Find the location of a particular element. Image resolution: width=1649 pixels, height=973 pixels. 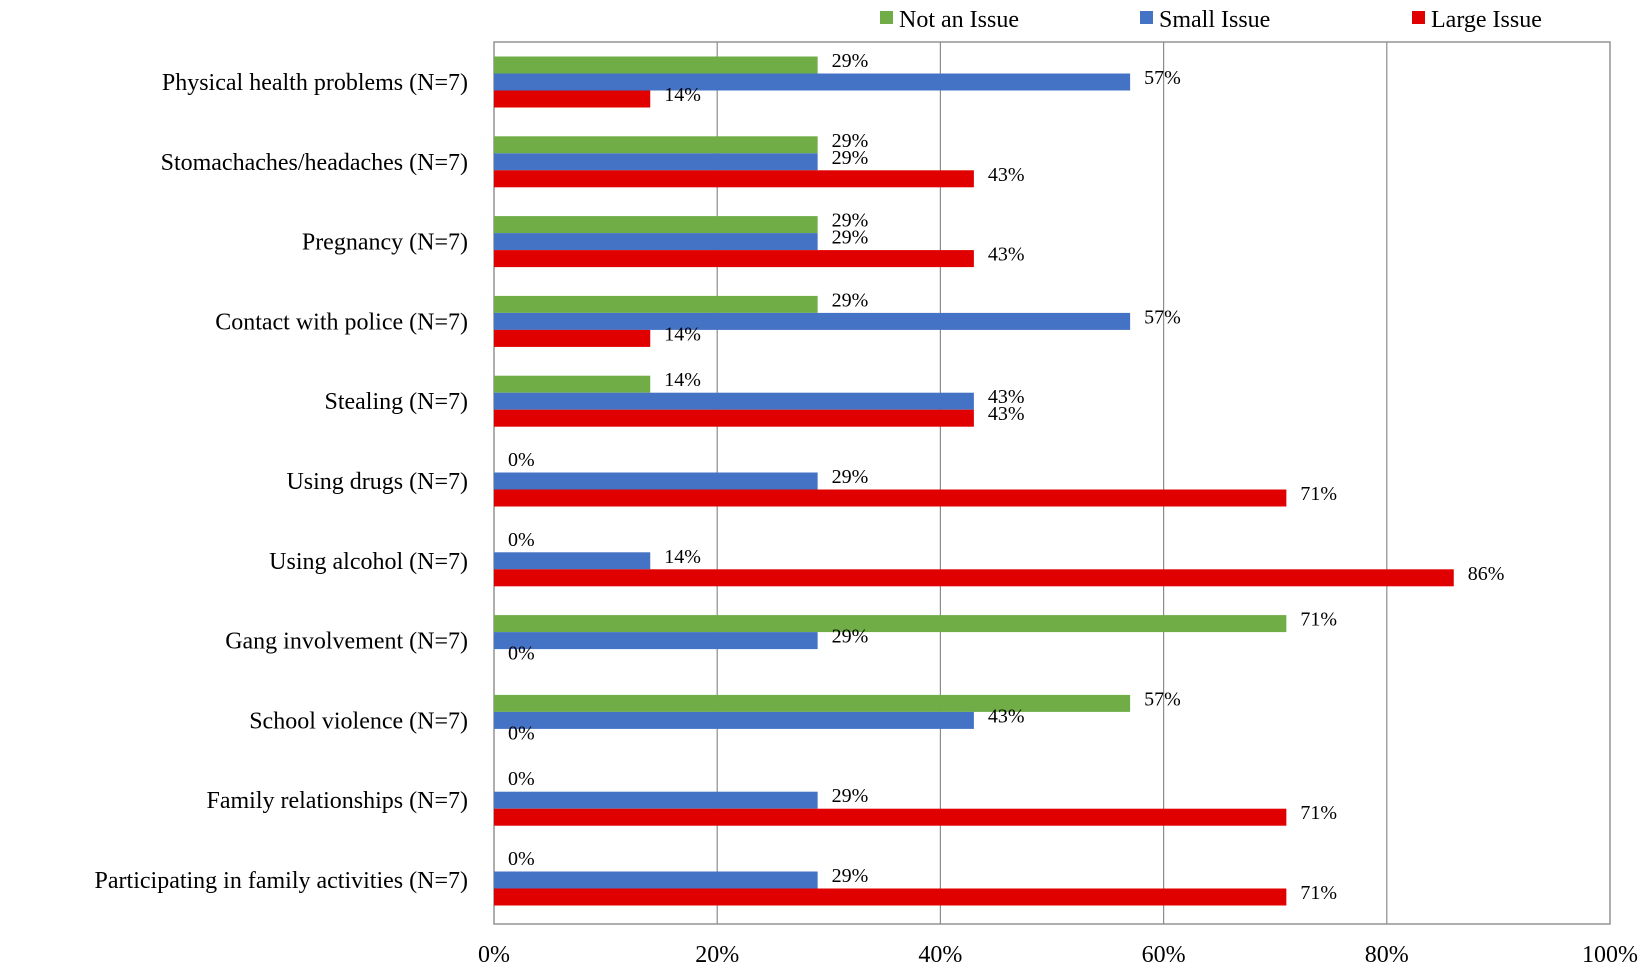

category-label: Stealing (N=7) is located at coordinates (396, 402).